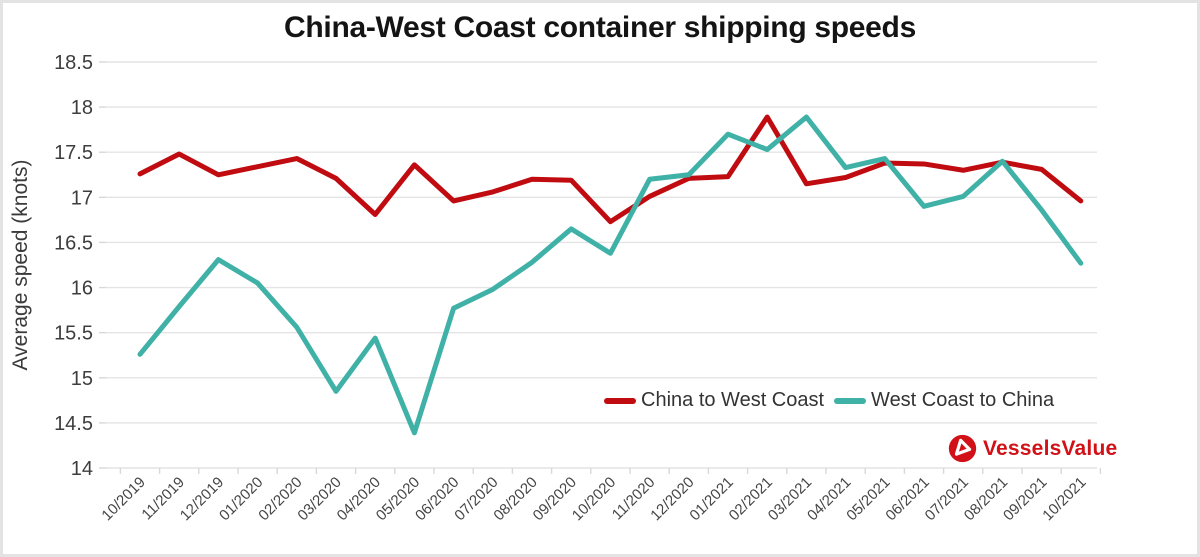  What do you see at coordinates (123, 499) in the screenshot?
I see `x-tick-label: 10/2019` at bounding box center [123, 499].